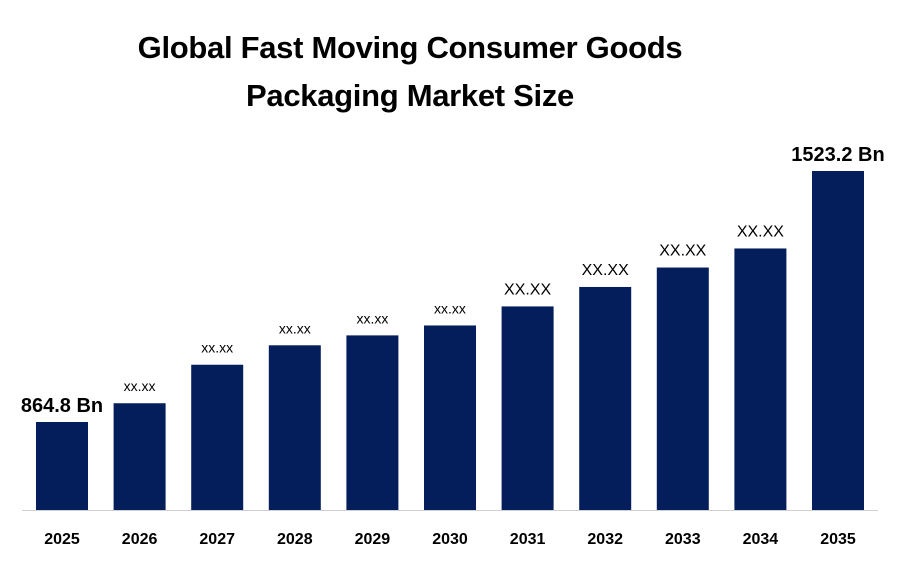  What do you see at coordinates (140, 539) in the screenshot?
I see `x-tick-label-2026: 2026` at bounding box center [140, 539].